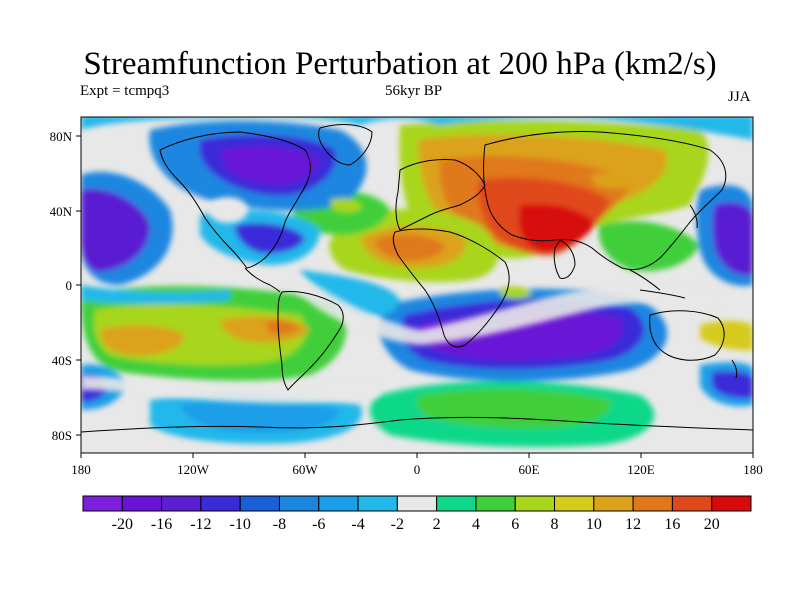 Image resolution: width=800 pixels, height=600 pixels. What do you see at coordinates (417, 469) in the screenshot?
I see `x-tick-label: 0` at bounding box center [417, 469].